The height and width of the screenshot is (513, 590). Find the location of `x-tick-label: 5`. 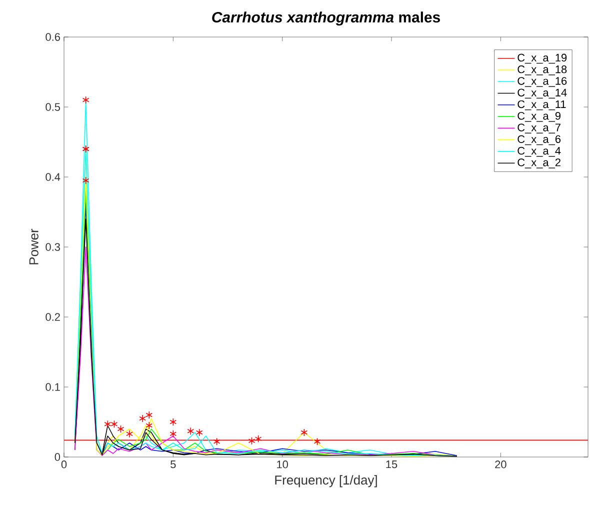

x-tick-label: 5 is located at coordinates (173, 464).